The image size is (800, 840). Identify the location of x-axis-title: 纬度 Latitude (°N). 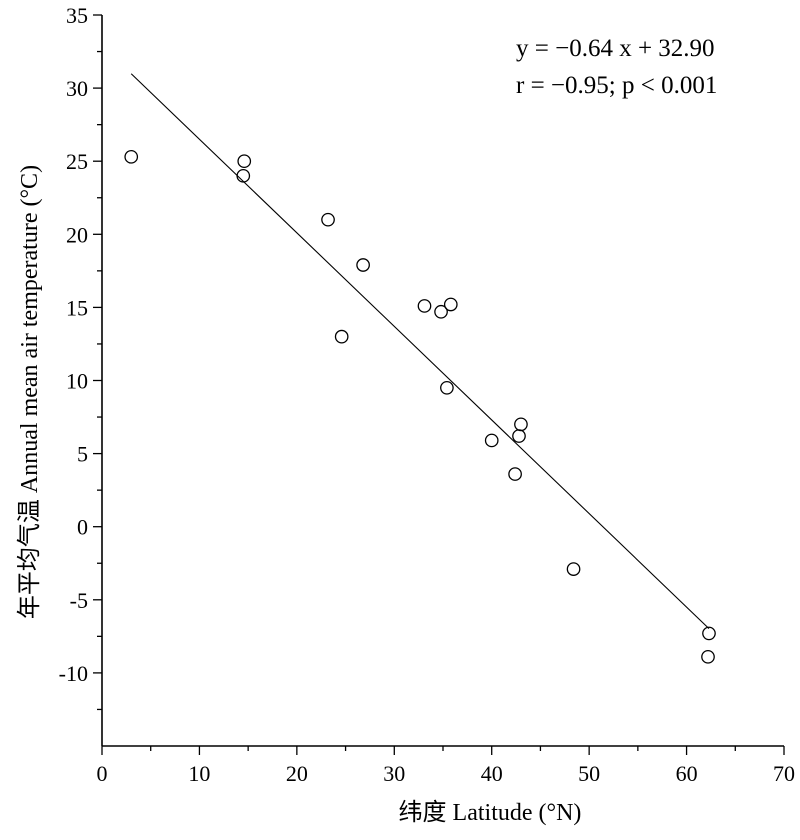
(490, 812).